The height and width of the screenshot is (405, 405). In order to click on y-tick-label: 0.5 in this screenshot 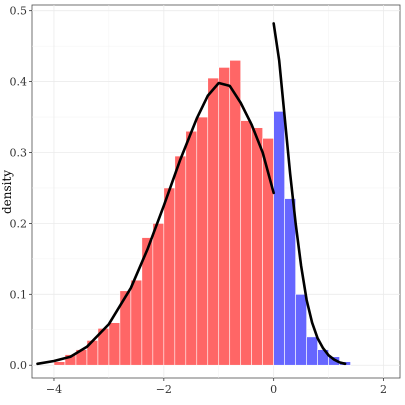, I will do `click(19, 11)`.